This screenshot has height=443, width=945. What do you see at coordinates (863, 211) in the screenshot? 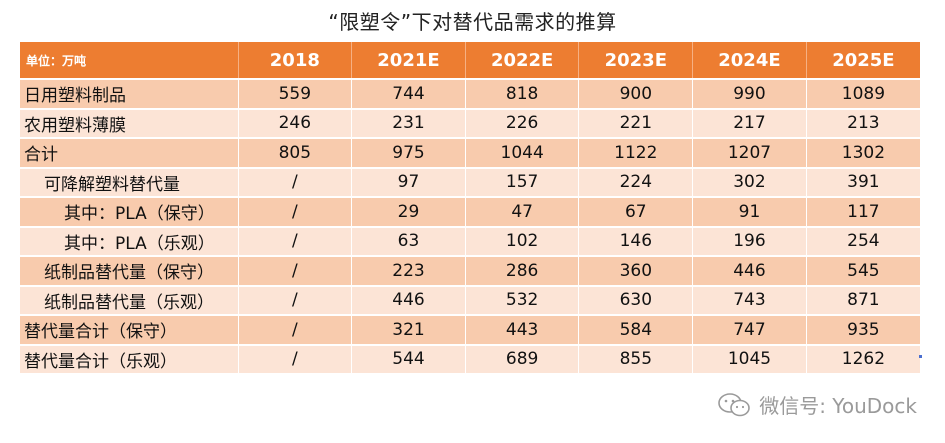
I see `table-cell: 117` at bounding box center [863, 211].